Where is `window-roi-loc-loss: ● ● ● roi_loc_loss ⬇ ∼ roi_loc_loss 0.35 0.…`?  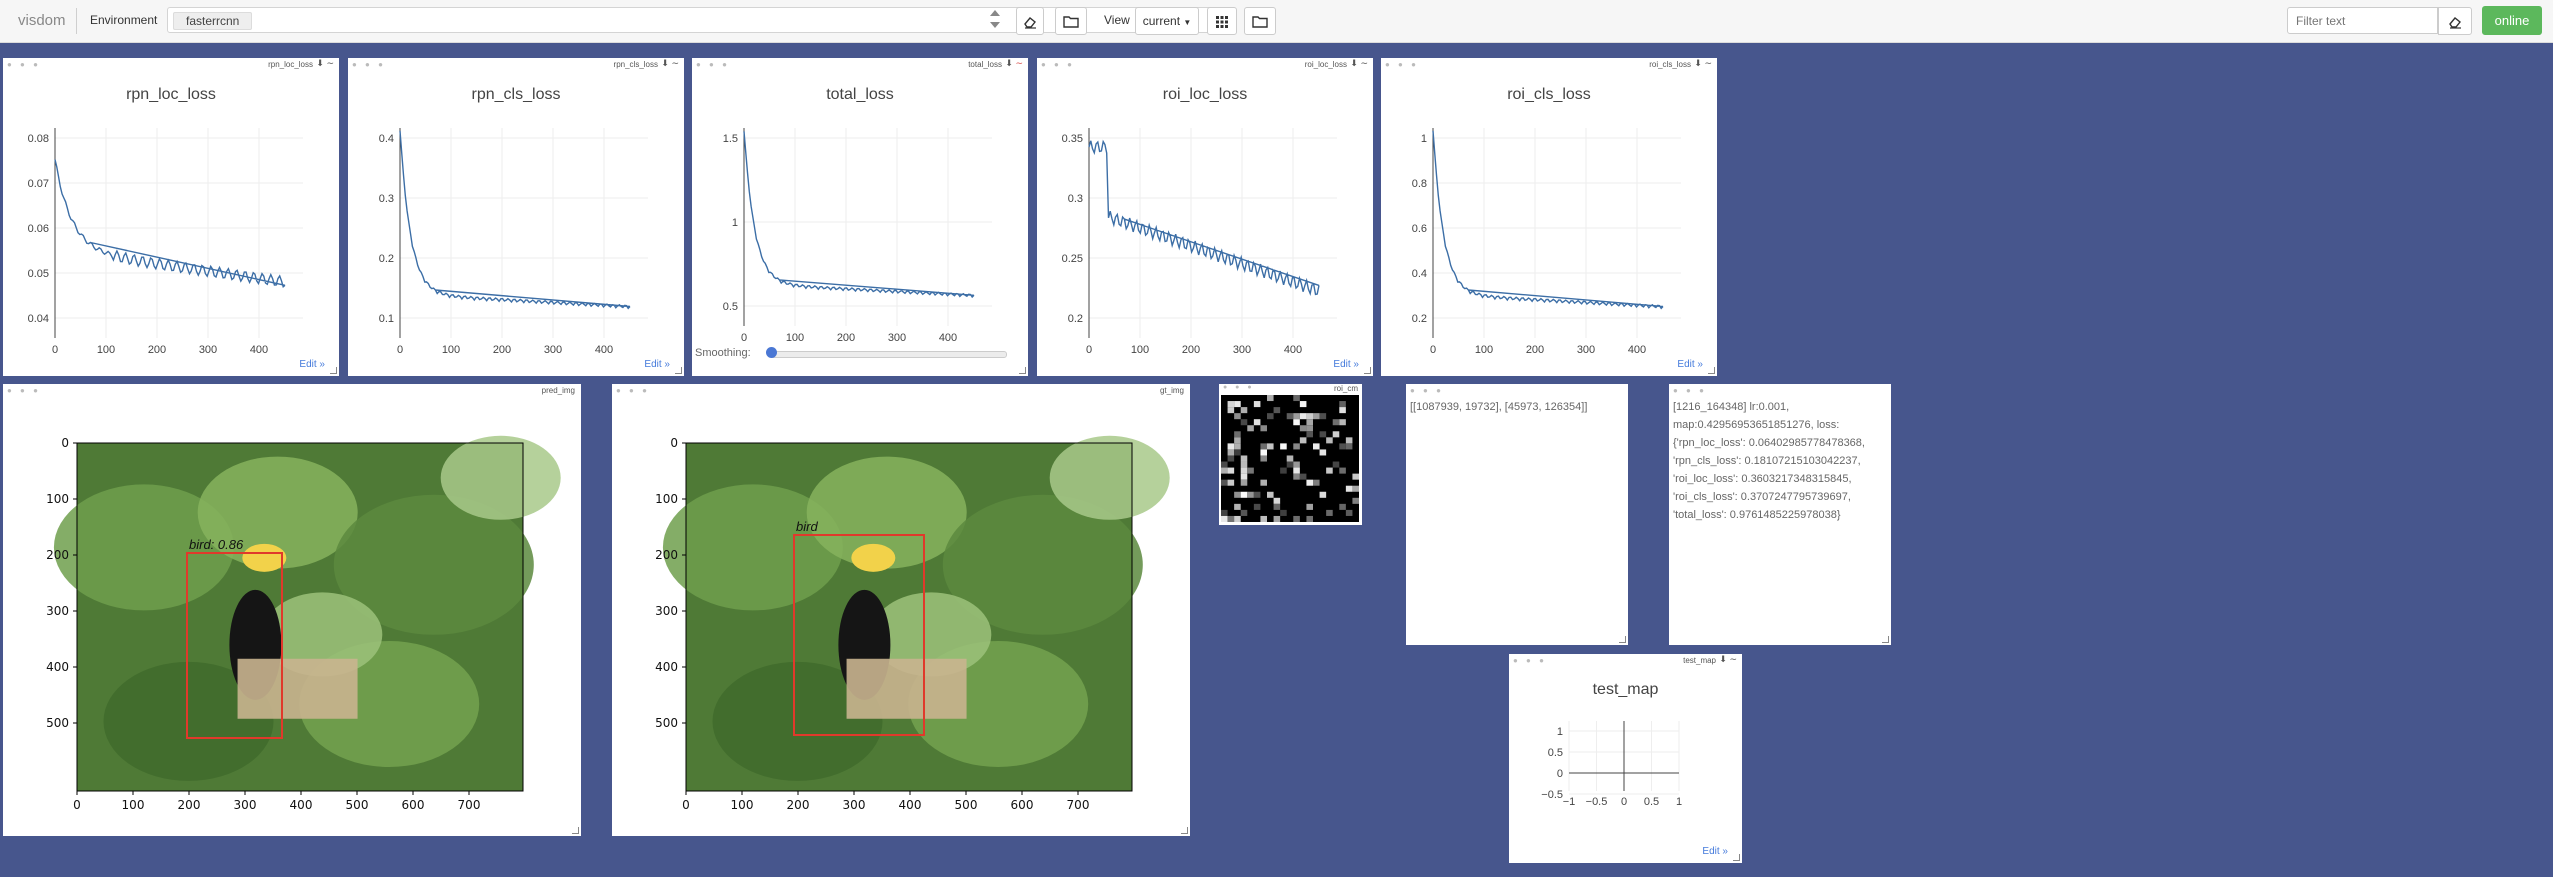 window-roi-loc-loss: ● ● ● roi_loc_loss ⬇ ∼ roi_loc_loss 0.35 0.… is located at coordinates (1205, 217).